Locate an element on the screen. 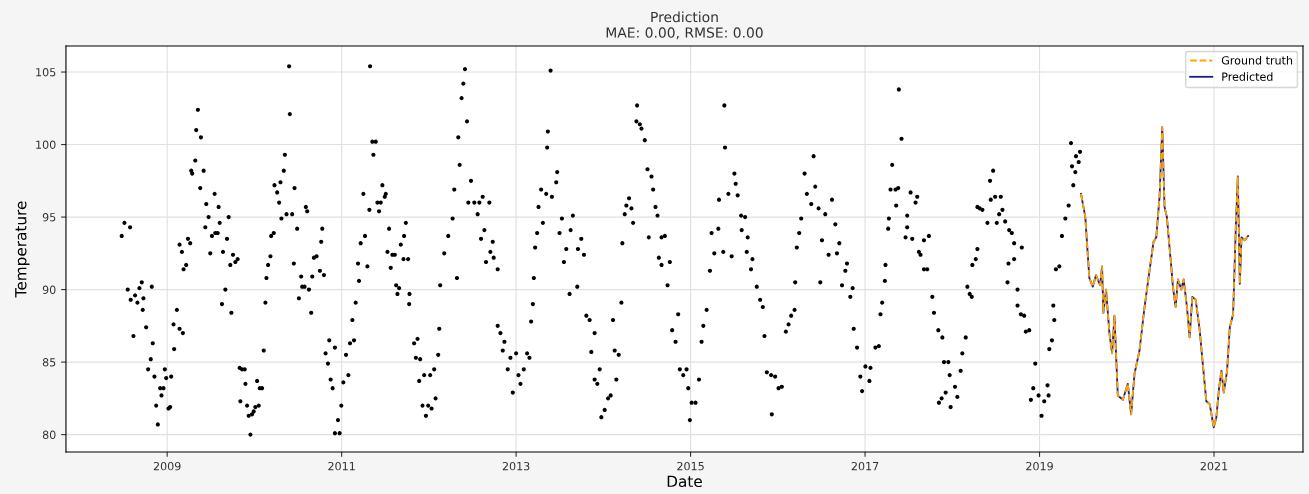  y-axis-title: Temperature is located at coordinates (22, 249).